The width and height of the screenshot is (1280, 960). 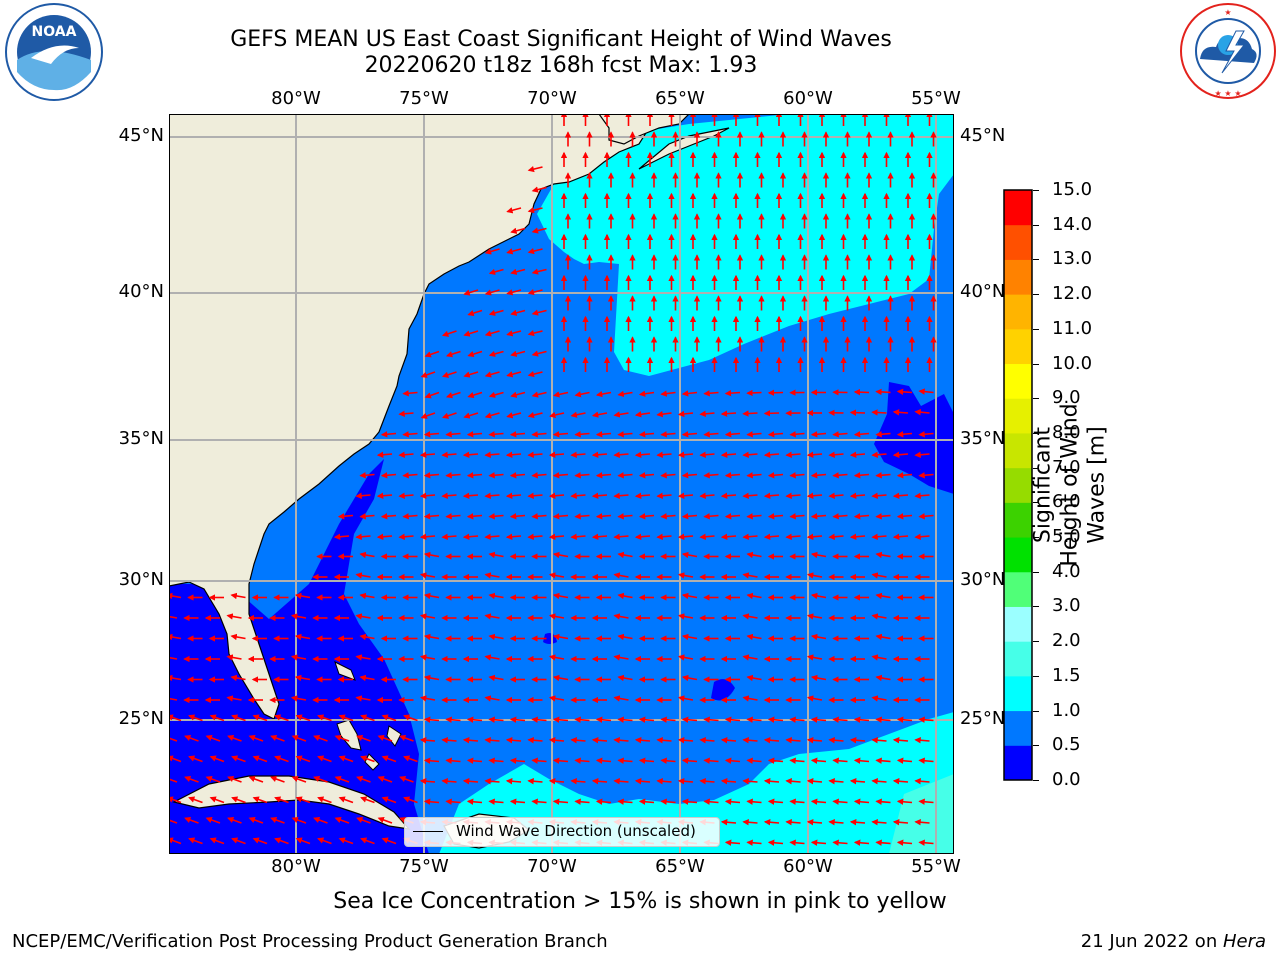 I want to click on footer-date: 21 Jun 2022 on Hera, so click(x=1173, y=941).